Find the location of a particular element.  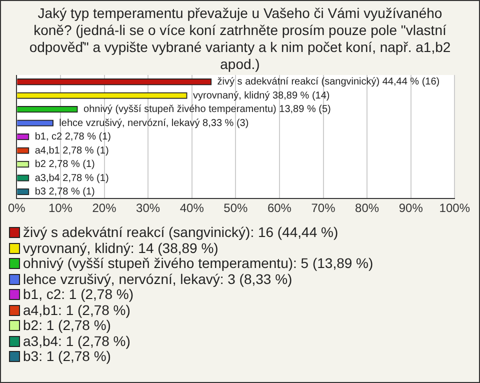

data-label: živý s adekvátní reakcí (sangvinický) 44,44 % (16) is located at coordinates (328, 82).